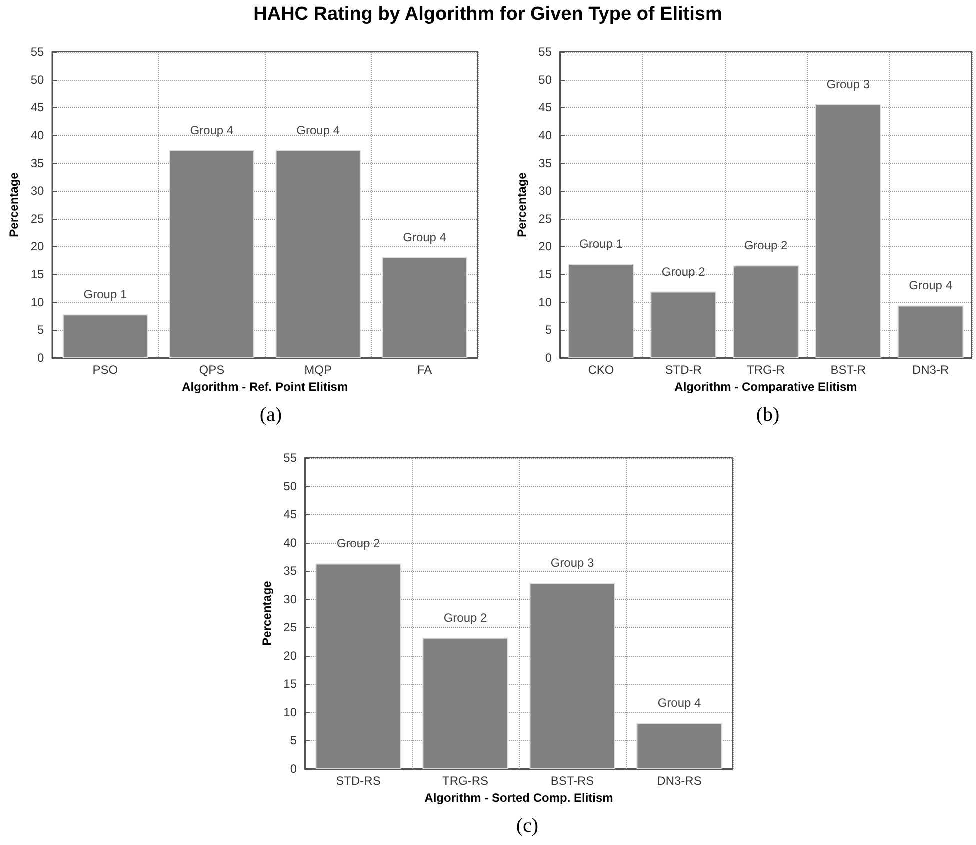  What do you see at coordinates (465, 781) in the screenshot?
I see `x-tick-label: TRG-RS` at bounding box center [465, 781].